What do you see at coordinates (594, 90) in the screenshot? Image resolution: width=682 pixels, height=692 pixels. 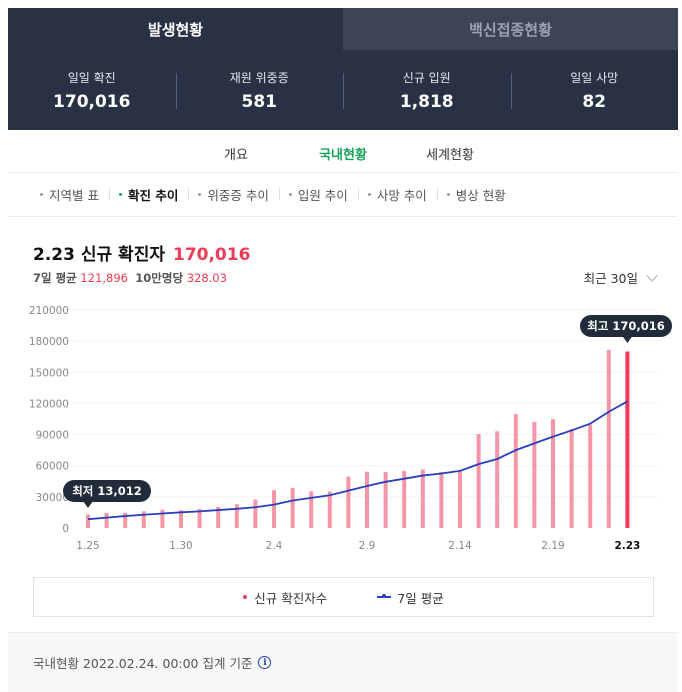 I see `stat-daily-deaths: 일일 사망 82` at bounding box center [594, 90].